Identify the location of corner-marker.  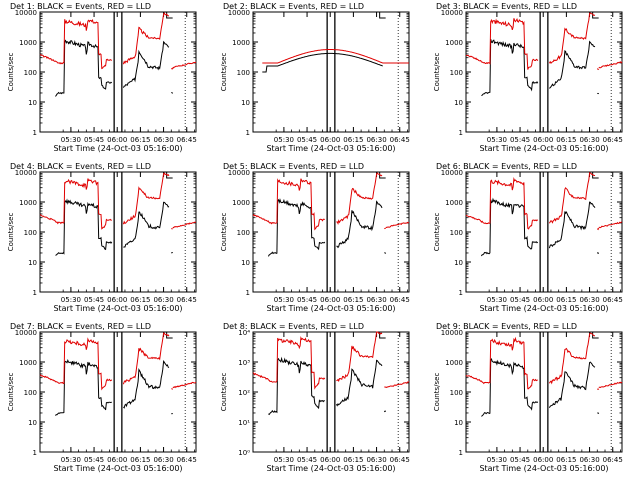
(382, 335).